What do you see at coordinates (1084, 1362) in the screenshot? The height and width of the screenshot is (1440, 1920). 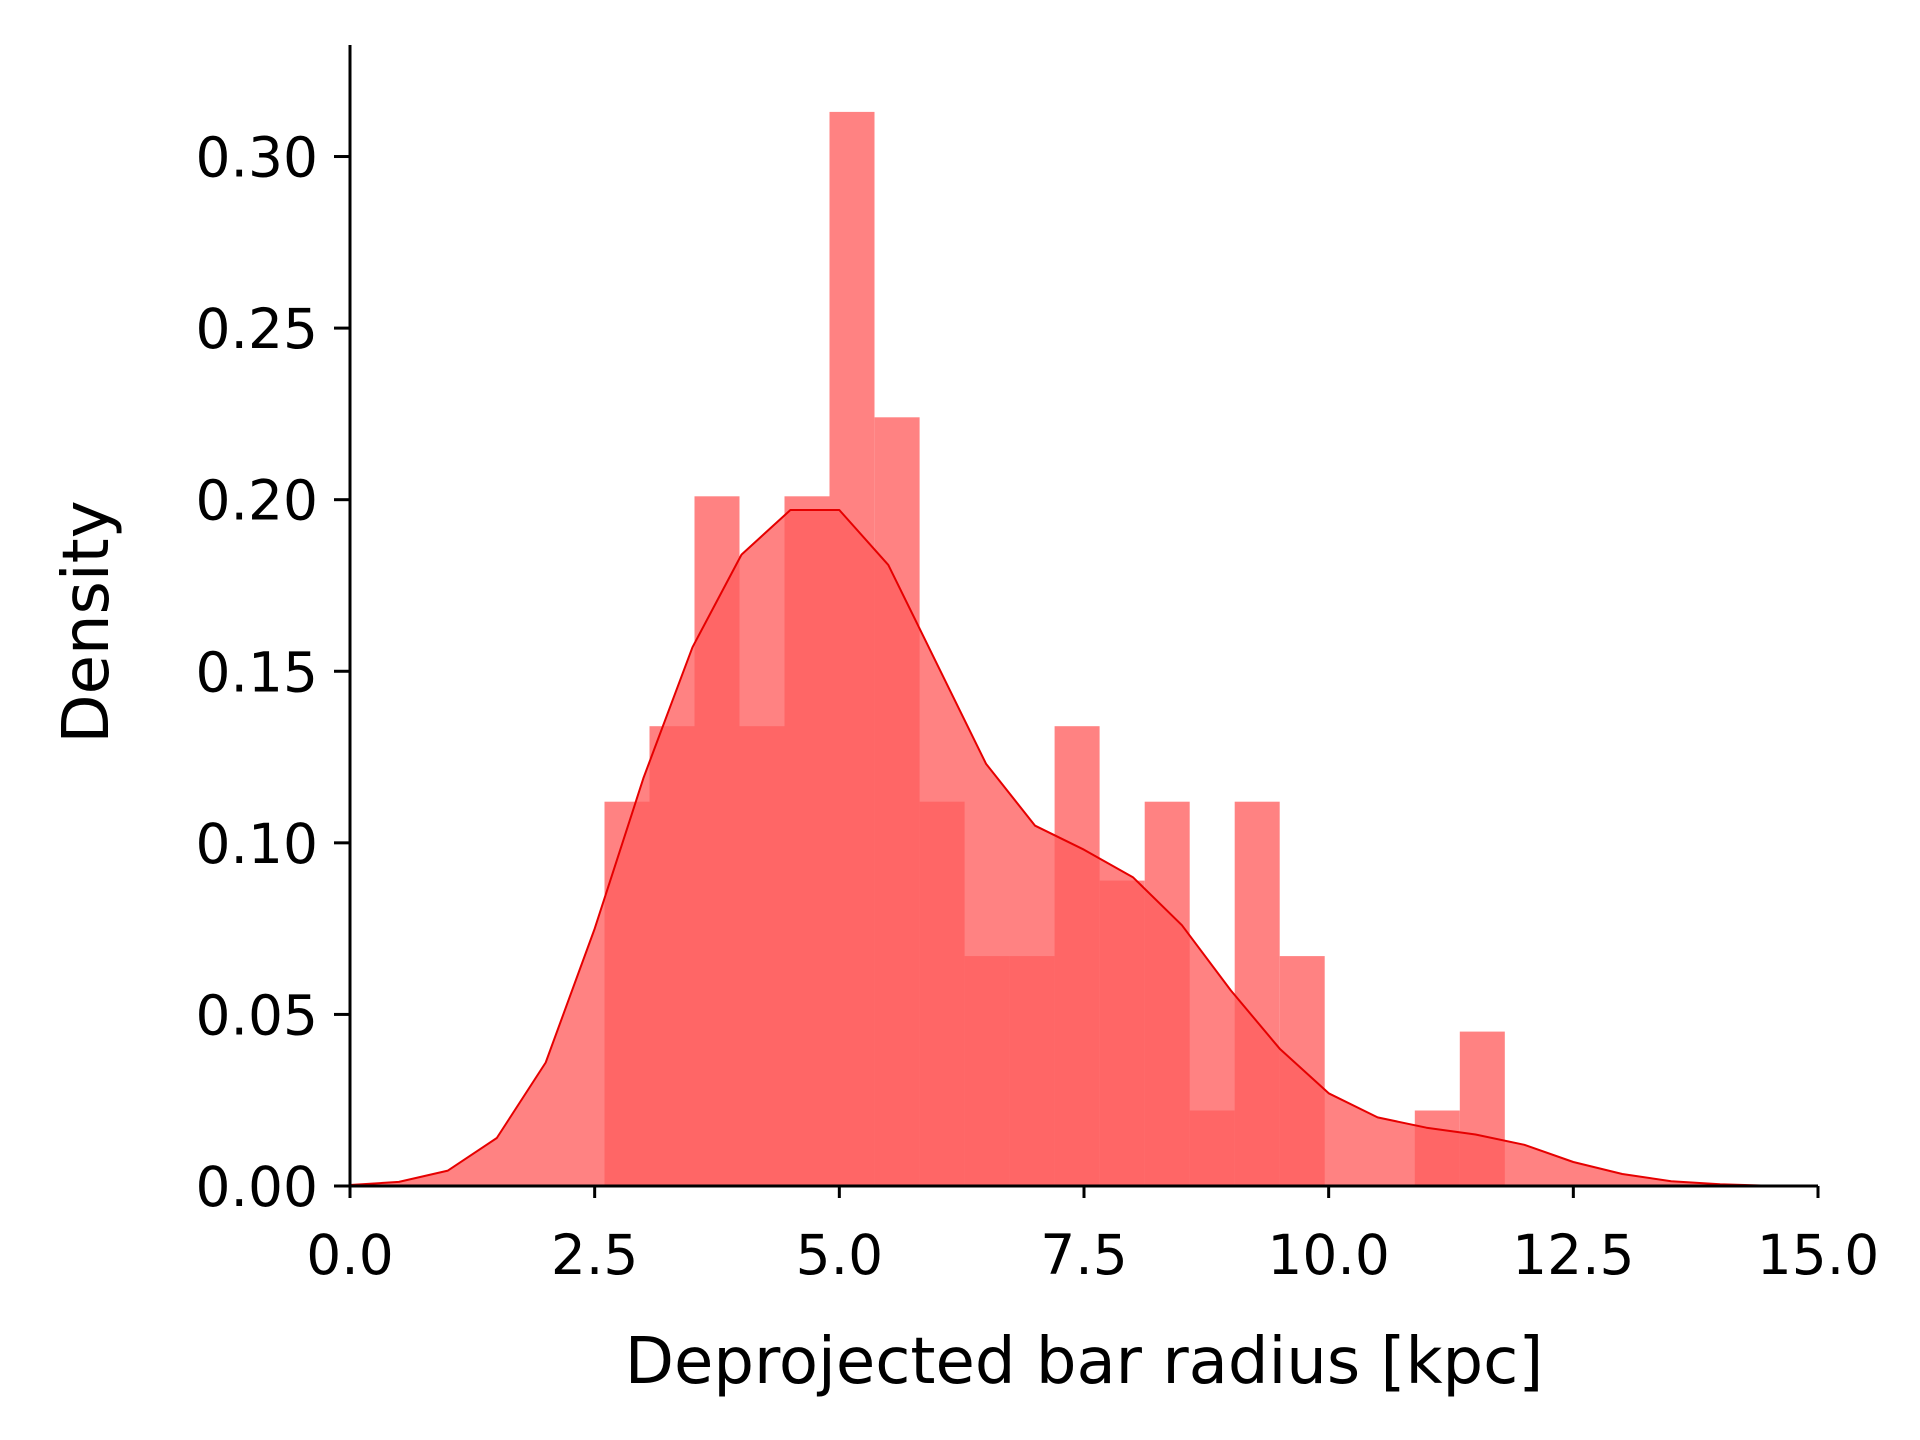 I see `x-axis-label: Deprojected bar radius [kpc]` at bounding box center [1084, 1362].